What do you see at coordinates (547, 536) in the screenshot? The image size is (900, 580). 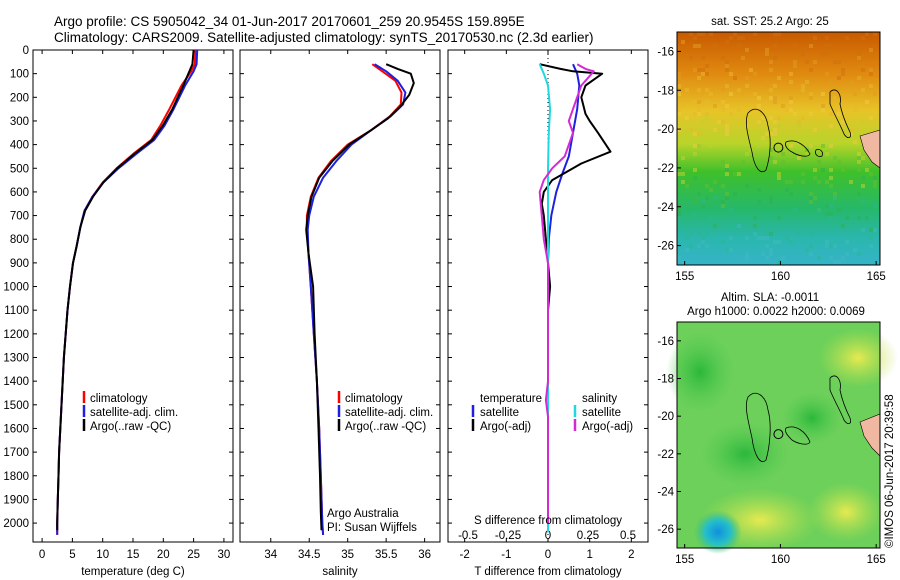 I see `s-difference-ticks: -0.5 -0.25 0 0.25 0.5` at bounding box center [547, 536].